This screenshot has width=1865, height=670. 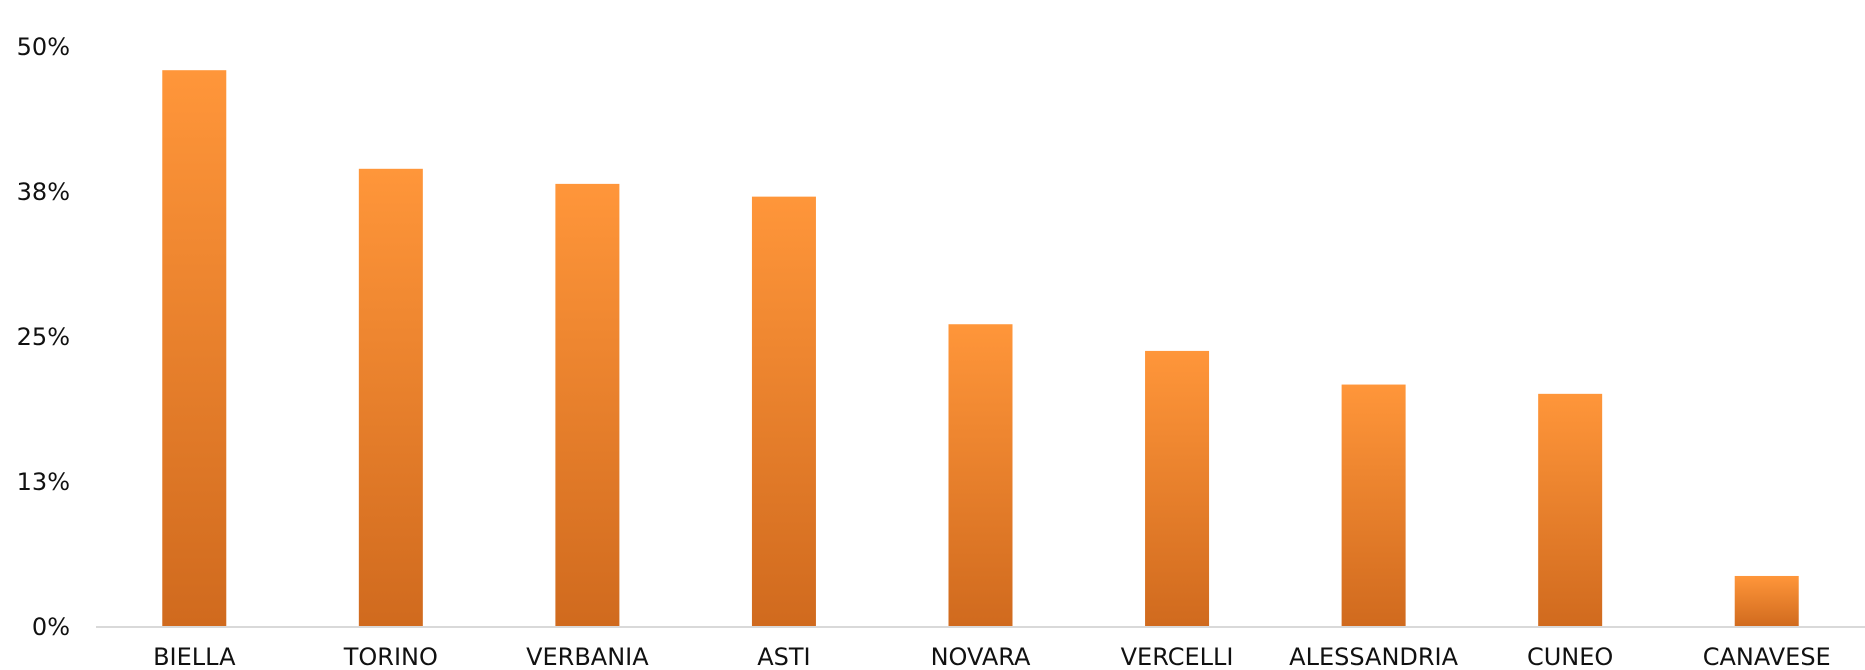 I want to click on y-tick-label: 50%, so click(x=43, y=47).